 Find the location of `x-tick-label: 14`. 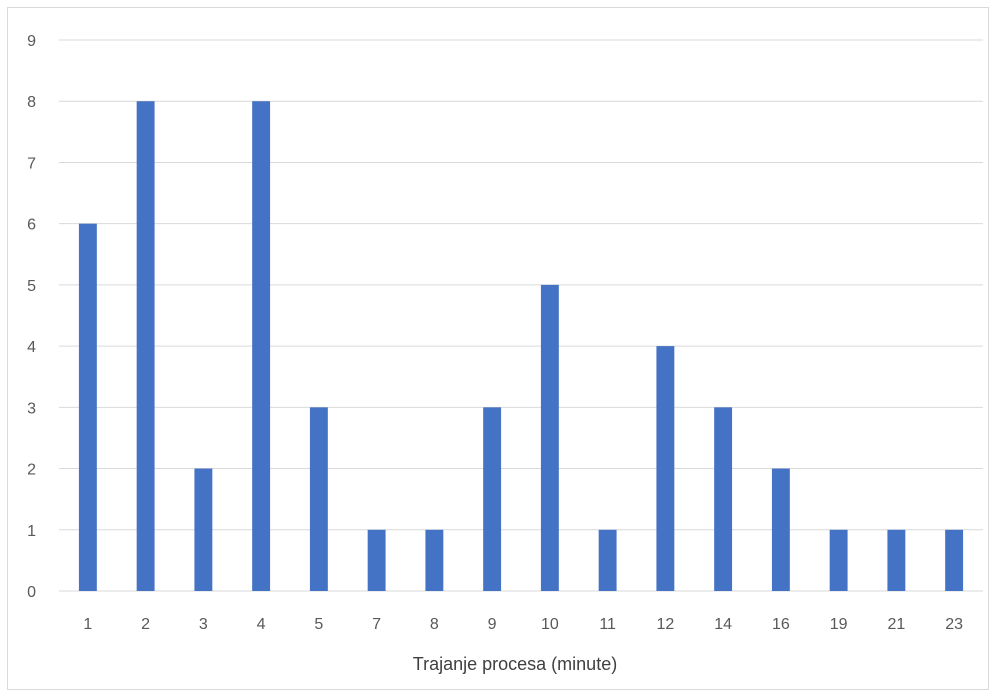

x-tick-label: 14 is located at coordinates (723, 624).